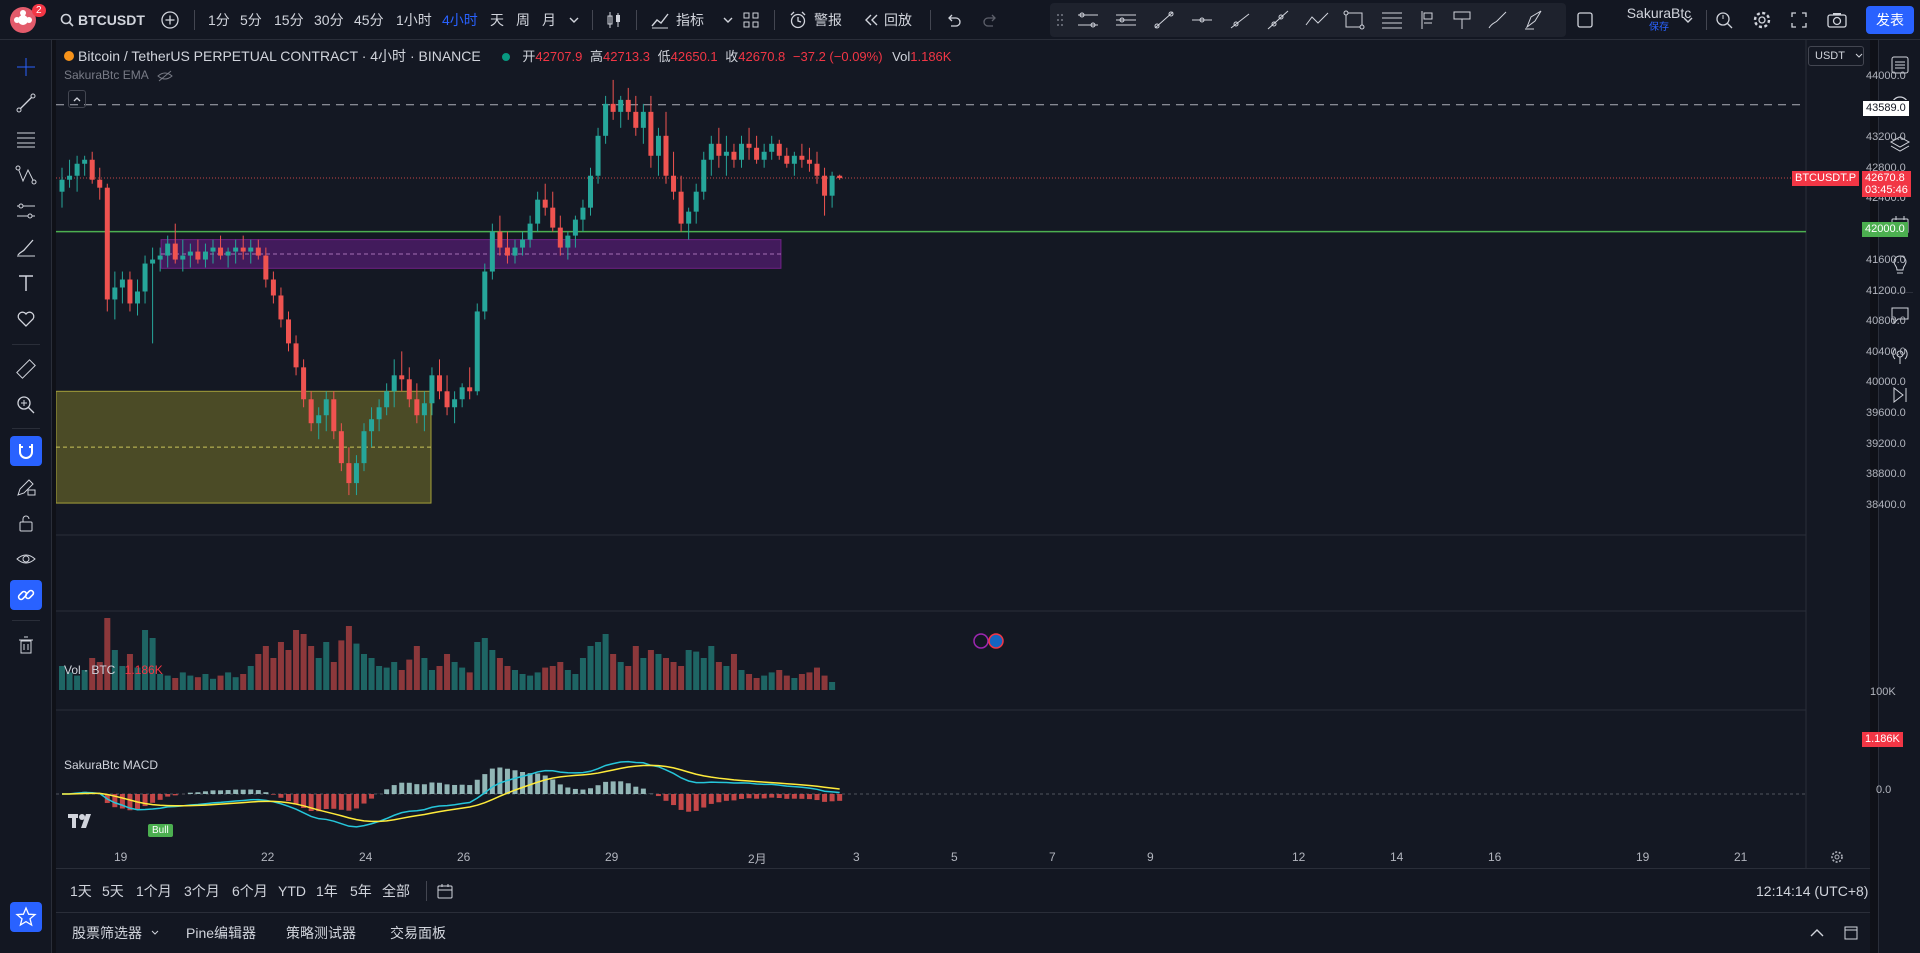 The image size is (1920, 953). Describe the element at coordinates (26, 487) in the screenshot. I see `stay-in-drawing-tool` at that location.